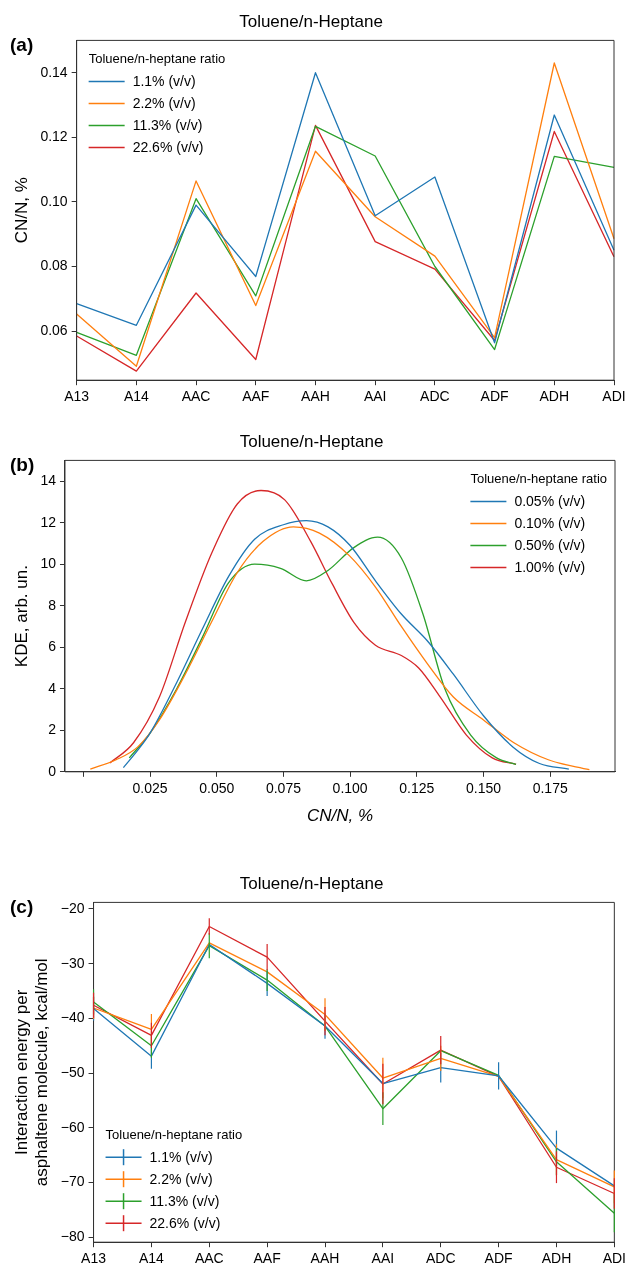 This screenshot has height=1282, width=630. Describe the element at coordinates (21, 210) in the screenshot. I see `y-axis-title: CN/N, %` at that location.